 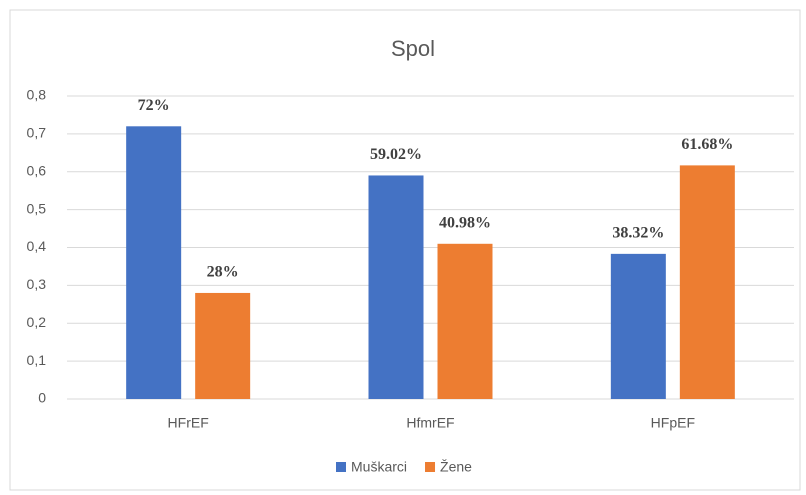 What do you see at coordinates (37, 284) in the screenshot?
I see `y-tick-label: 0,3` at bounding box center [37, 284].